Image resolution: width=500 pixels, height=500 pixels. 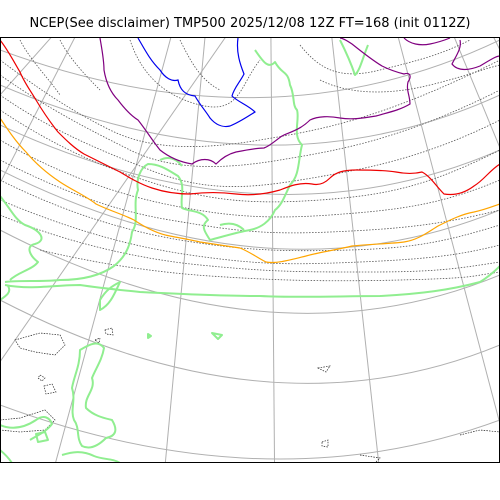 What do you see at coordinates (196, 82) in the screenshot?
I see `isotherm-blue` at bounding box center [196, 82].